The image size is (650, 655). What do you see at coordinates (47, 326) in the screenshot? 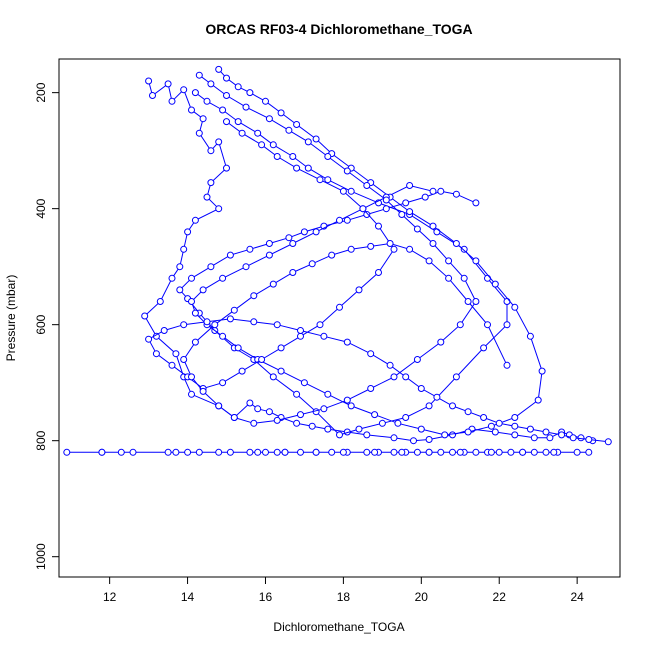
I see `y-axis: 200 400 600 800 1000` at bounding box center [47, 326].